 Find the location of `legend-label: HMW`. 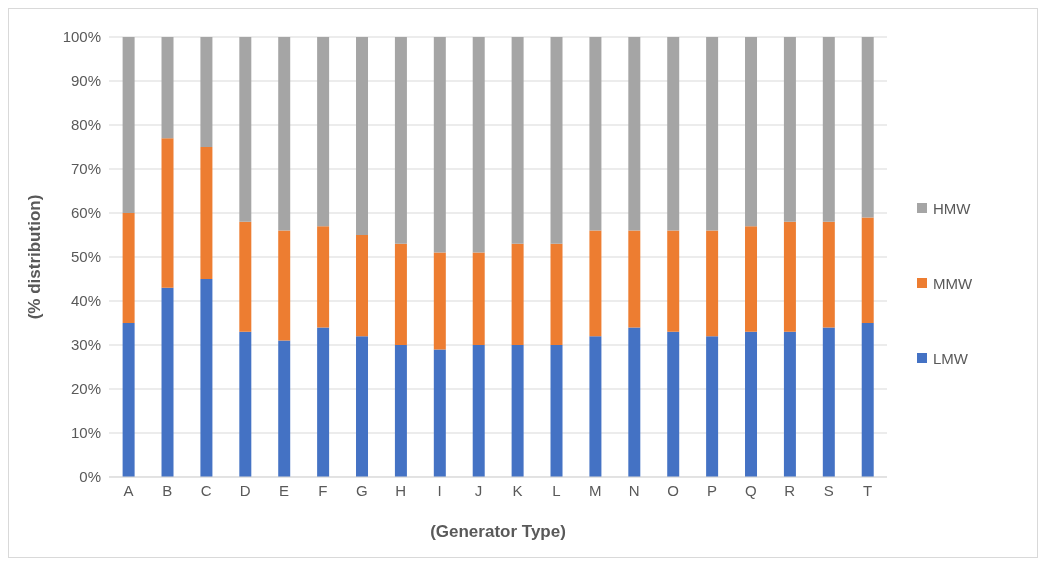

legend-label: HMW is located at coordinates (952, 208).